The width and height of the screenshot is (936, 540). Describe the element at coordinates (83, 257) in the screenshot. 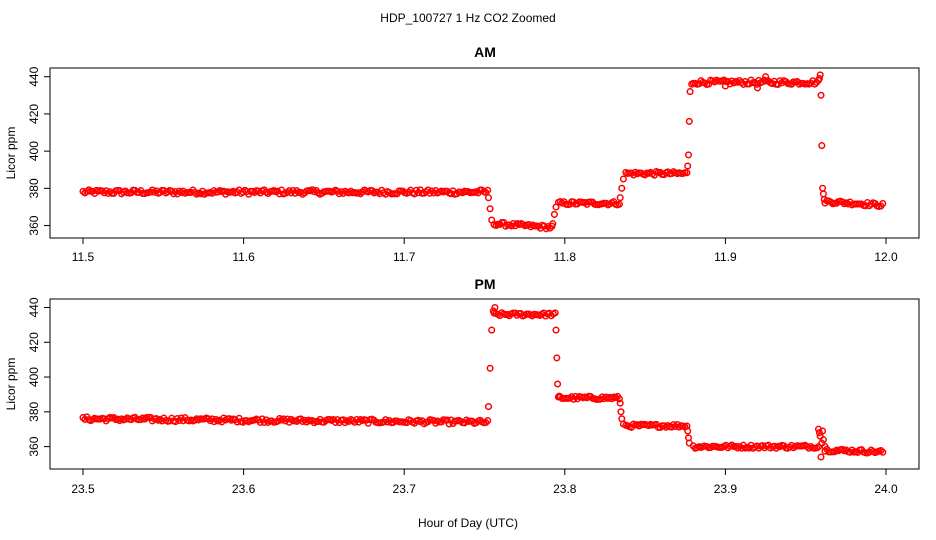

I see `am-x-tick-label: 11.5` at that location.